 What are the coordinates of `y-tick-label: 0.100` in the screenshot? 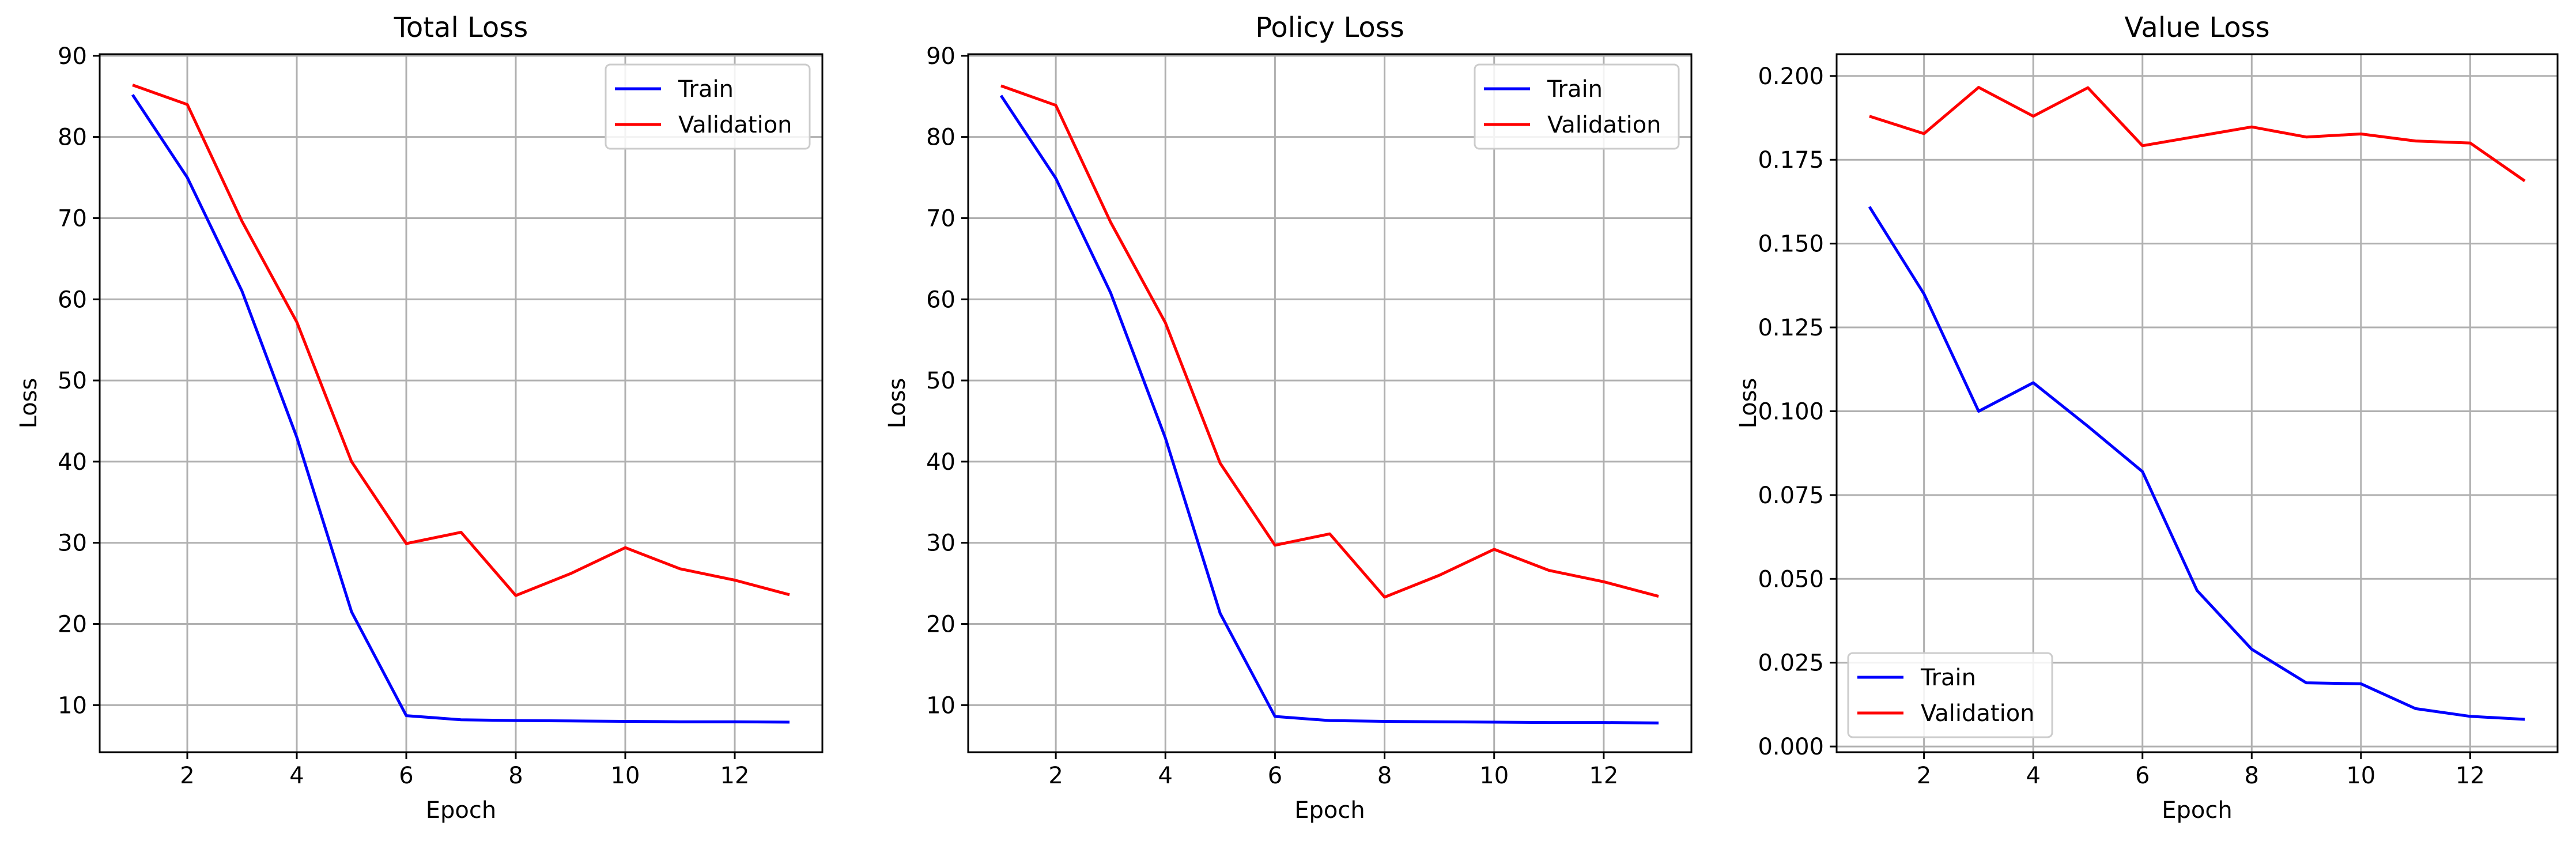 It's located at (1791, 411).